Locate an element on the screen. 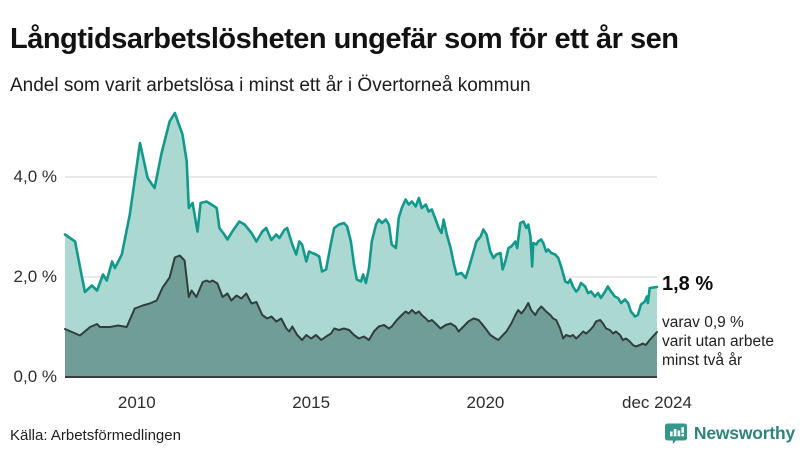 This screenshot has width=800, height=455. source-label: Källa: Arbetsförmedlingen is located at coordinates (95, 435).